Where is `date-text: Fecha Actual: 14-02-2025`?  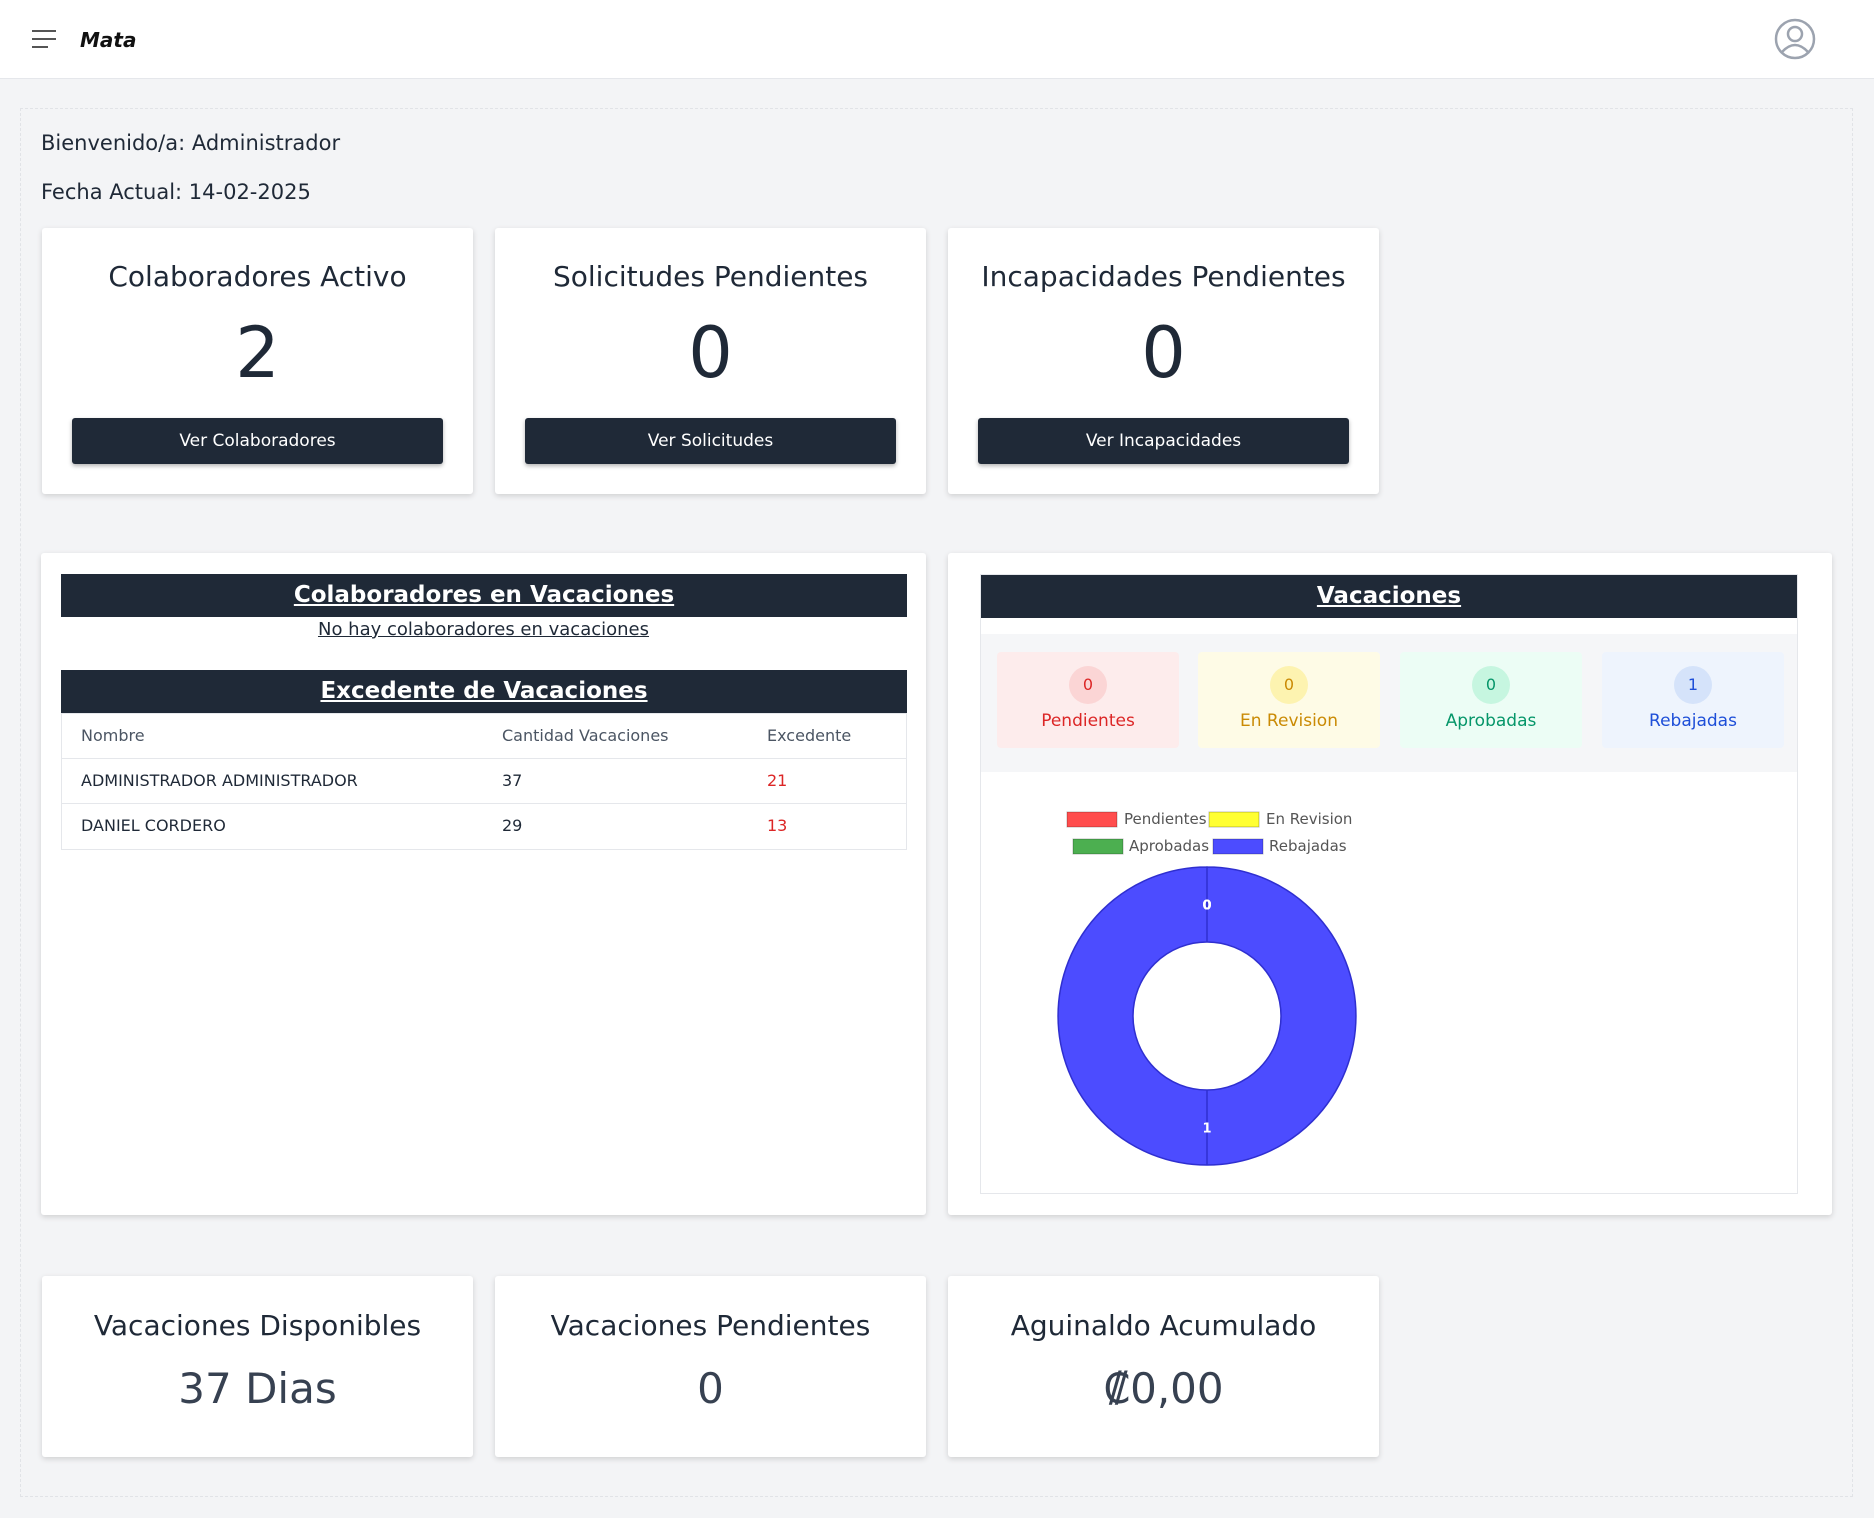
date-text: Fecha Actual: 14-02-2025 is located at coordinates (176, 192).